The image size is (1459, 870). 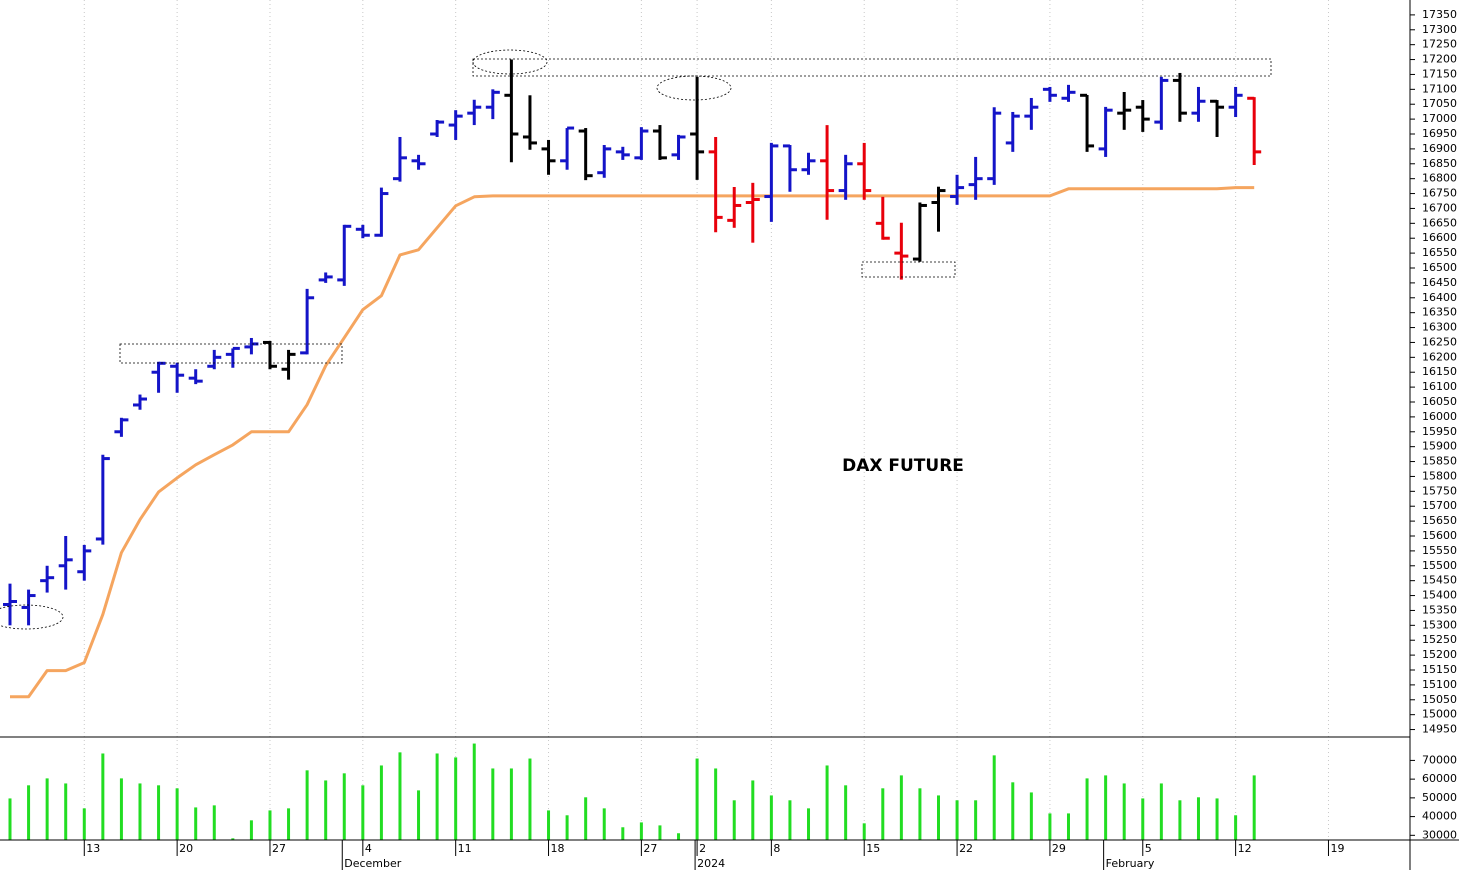 I want to click on x-tick-label: 18, so click(x=558, y=848).